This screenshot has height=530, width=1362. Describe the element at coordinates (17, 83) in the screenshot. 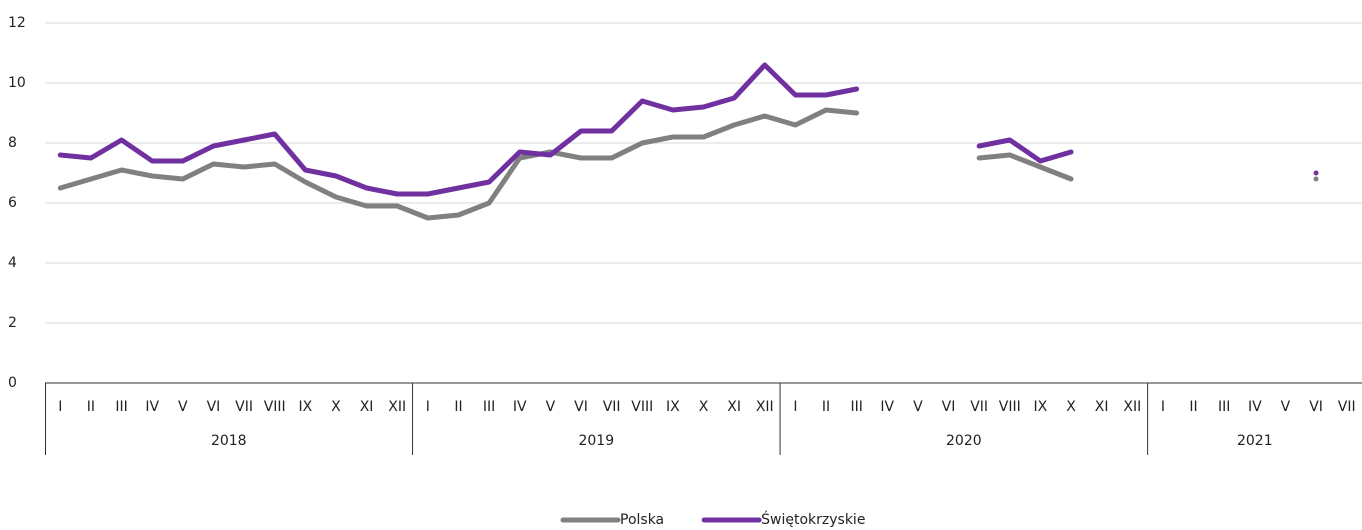

I see `y-tick-label: 10` at that location.